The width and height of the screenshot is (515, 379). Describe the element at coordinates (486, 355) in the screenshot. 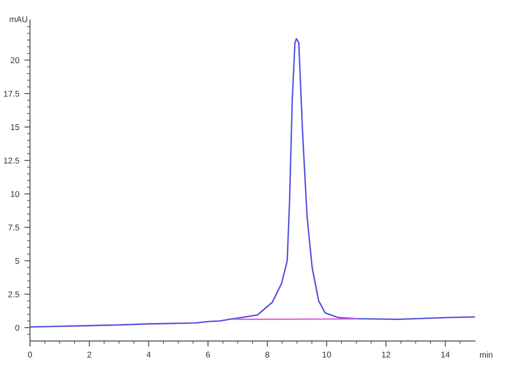

I see `x-axis-title: min` at that location.